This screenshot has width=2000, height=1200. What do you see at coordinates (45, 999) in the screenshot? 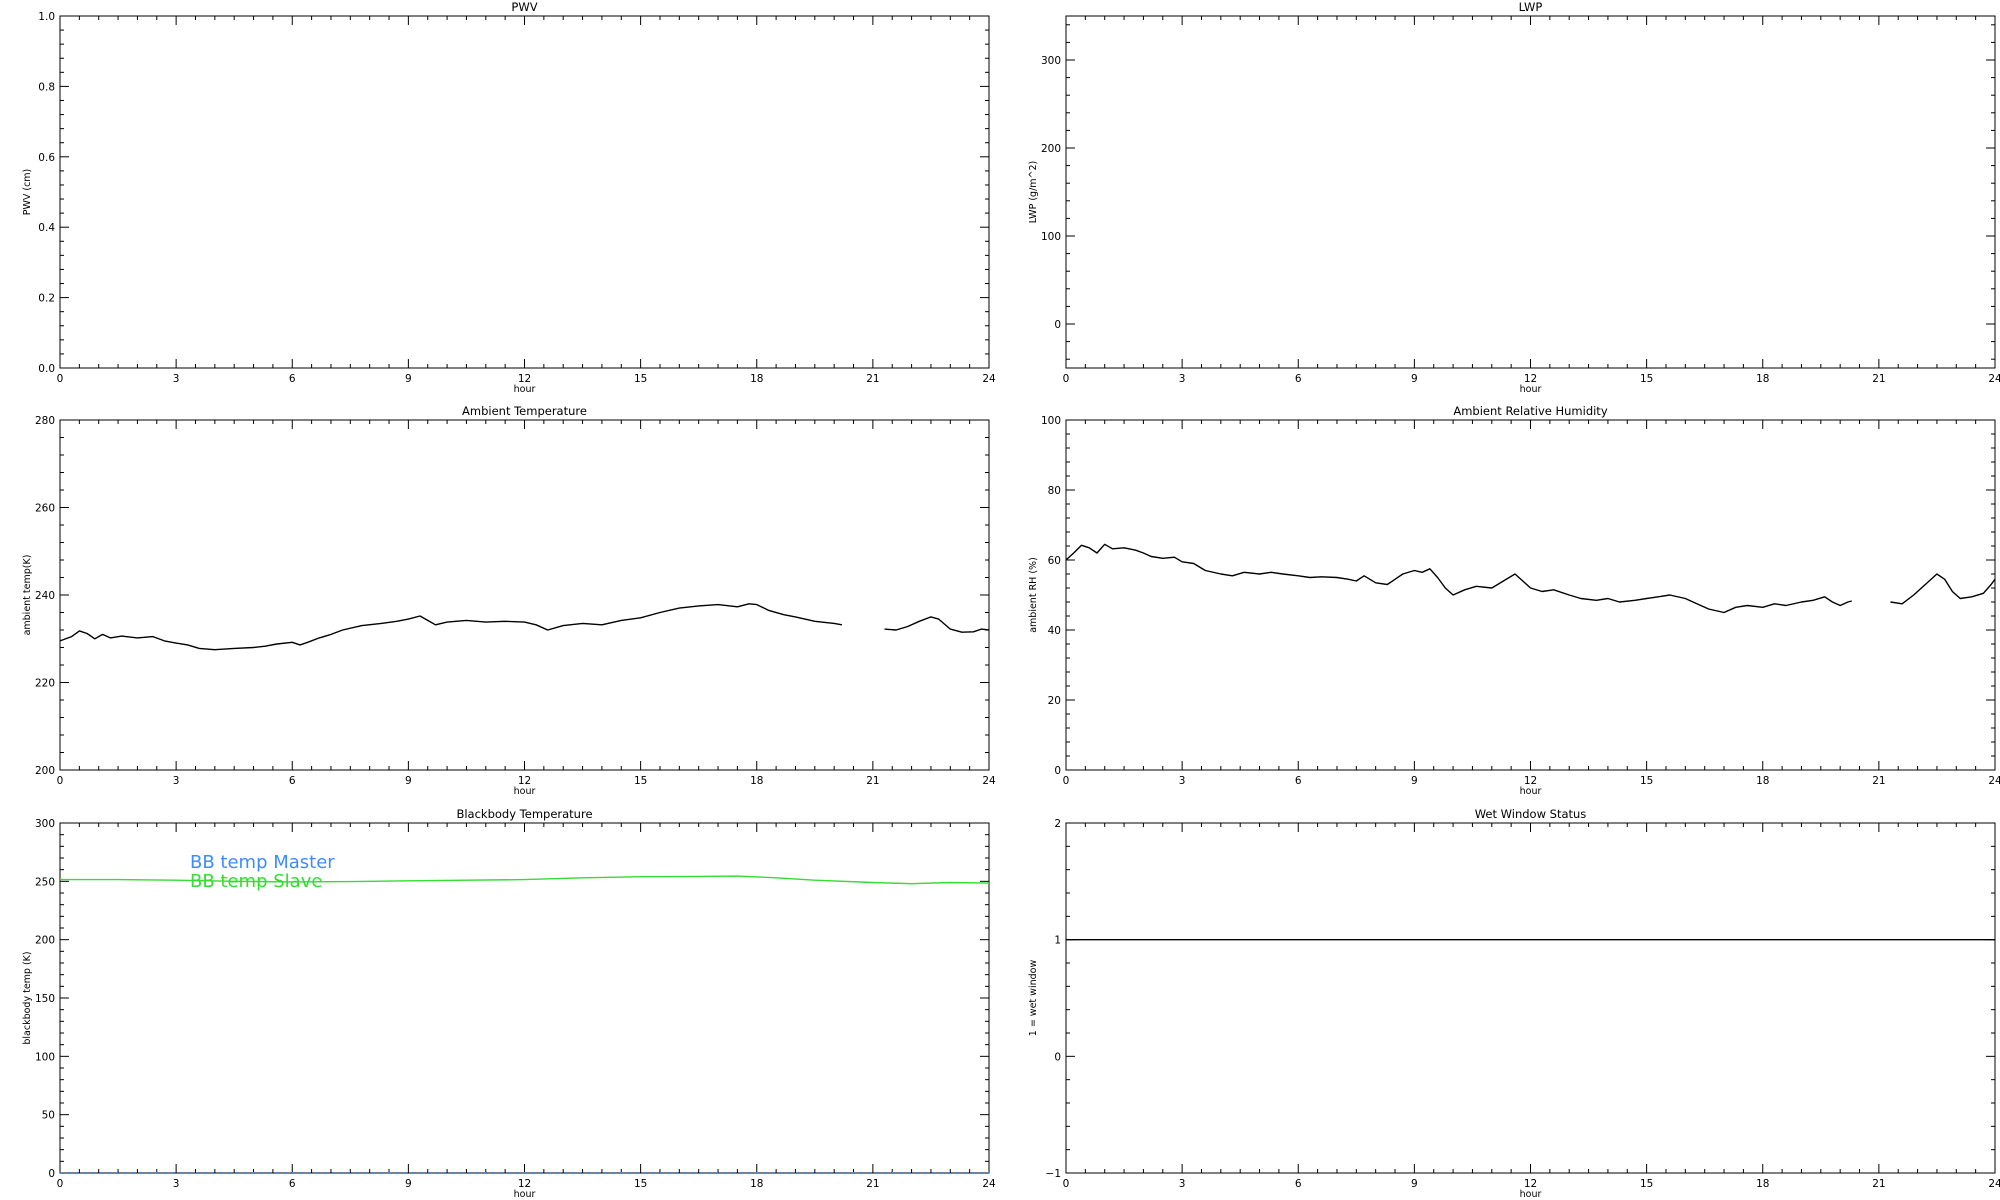
I see `y-tick-label: 150` at bounding box center [45, 999].